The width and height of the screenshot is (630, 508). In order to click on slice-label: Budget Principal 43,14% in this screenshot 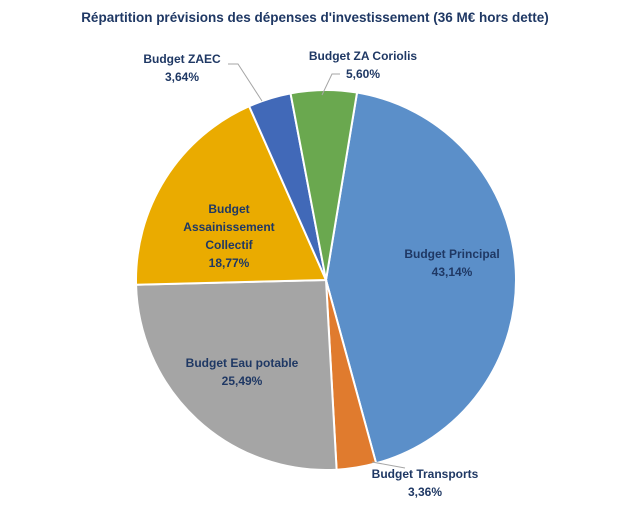, I will do `click(451, 263)`.